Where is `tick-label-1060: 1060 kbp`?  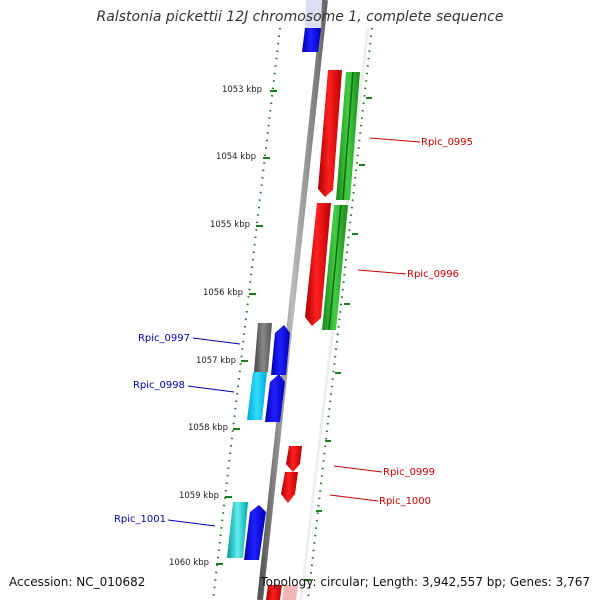
tick-label-1060: 1060 kbp is located at coordinates (189, 563).